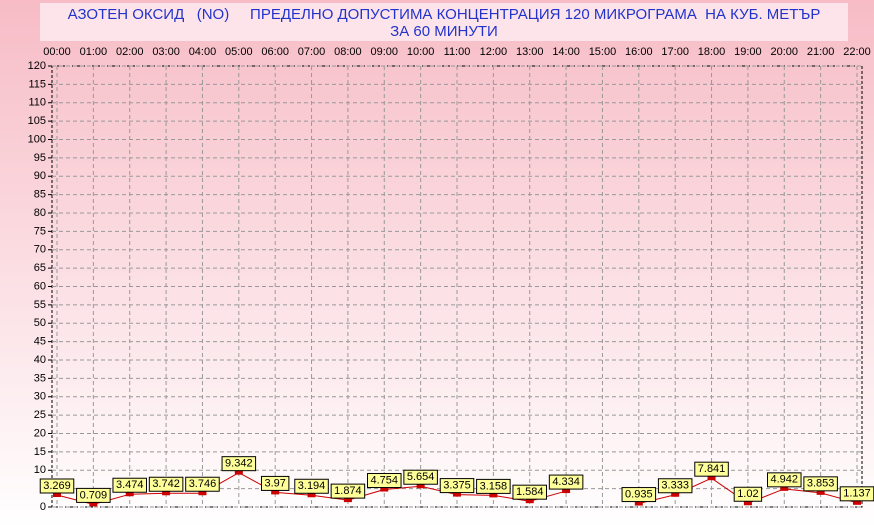  I want to click on y-tick-label: 105, so click(37, 121).